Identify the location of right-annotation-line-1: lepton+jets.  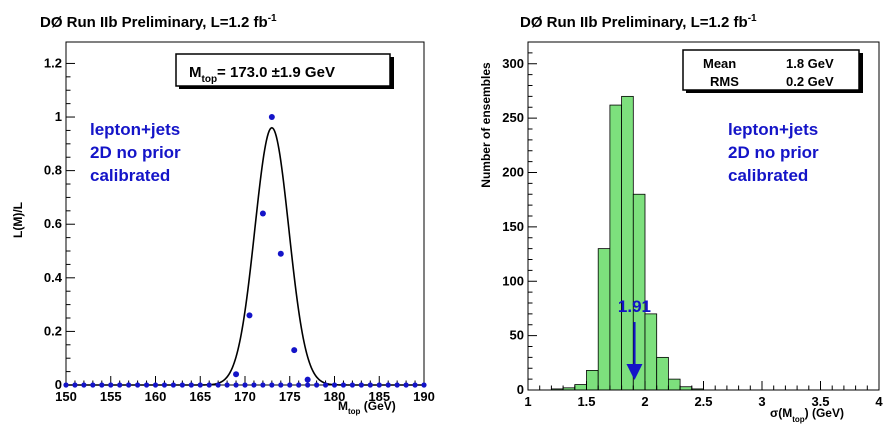
(773, 129).